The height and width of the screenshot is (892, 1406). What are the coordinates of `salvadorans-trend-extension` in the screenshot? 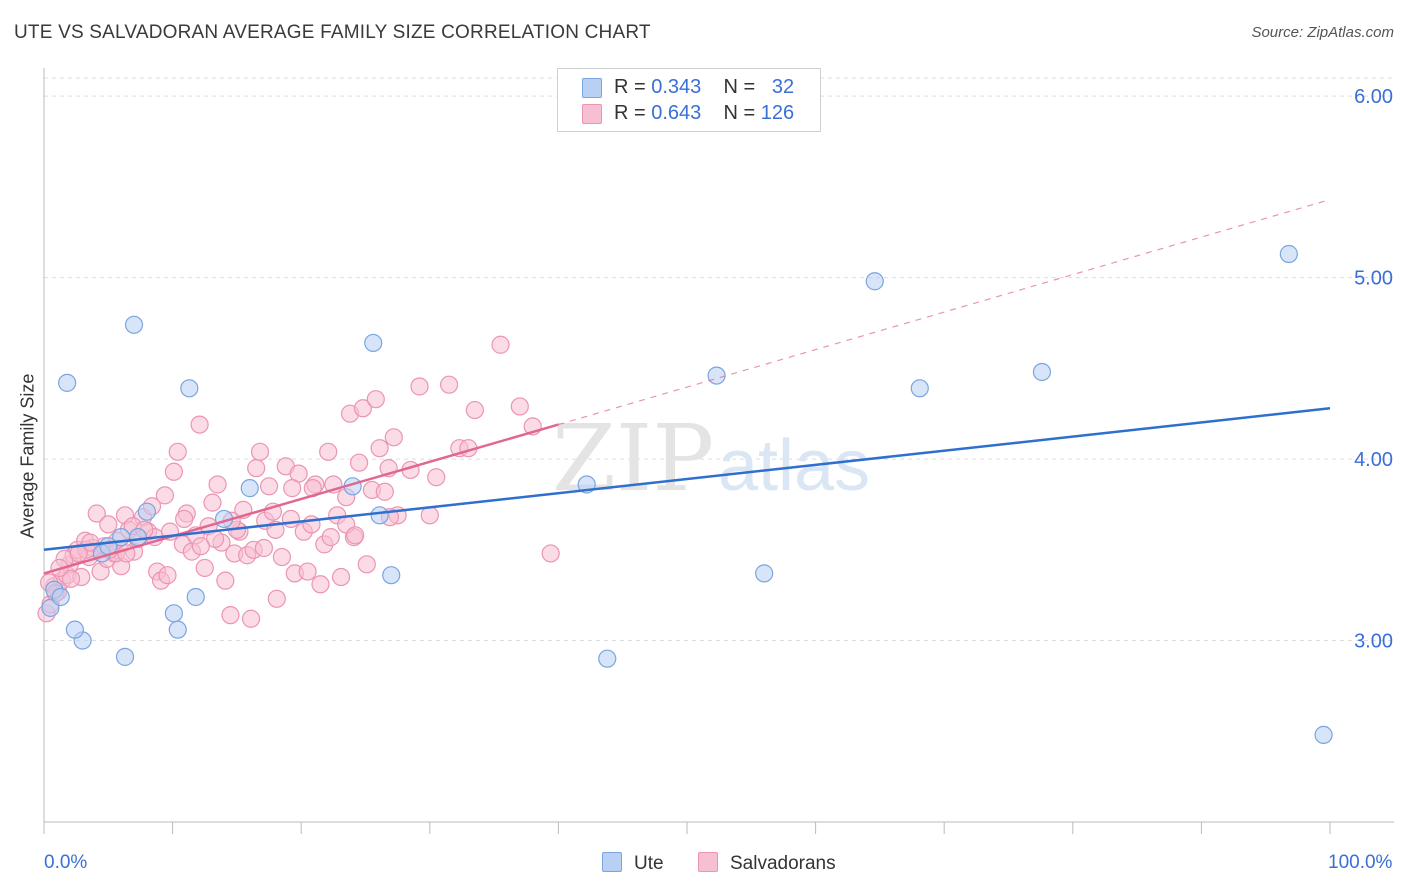 It's located at (944, 312).